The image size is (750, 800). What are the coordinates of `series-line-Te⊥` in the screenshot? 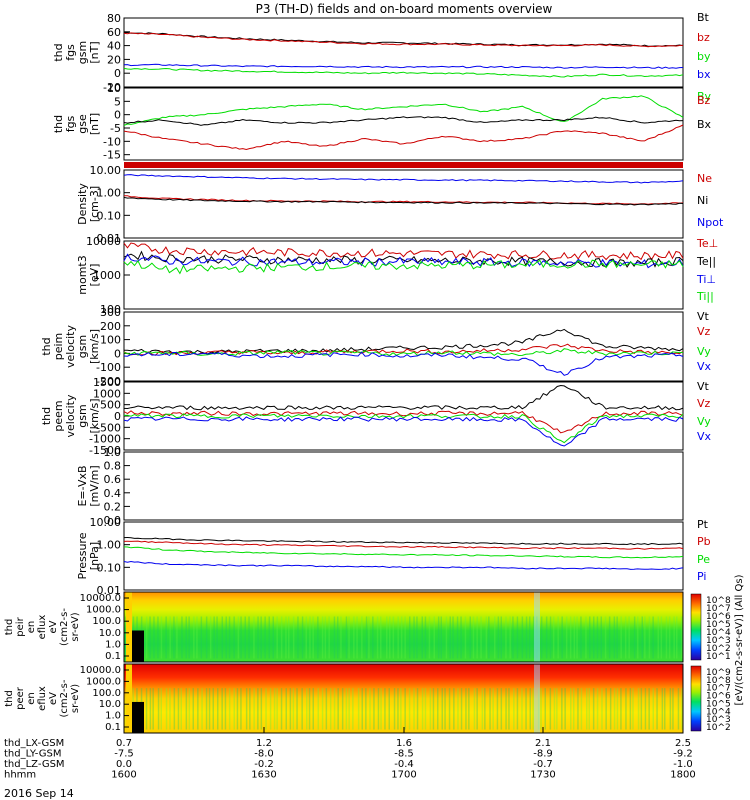 It's located at (403, 251).